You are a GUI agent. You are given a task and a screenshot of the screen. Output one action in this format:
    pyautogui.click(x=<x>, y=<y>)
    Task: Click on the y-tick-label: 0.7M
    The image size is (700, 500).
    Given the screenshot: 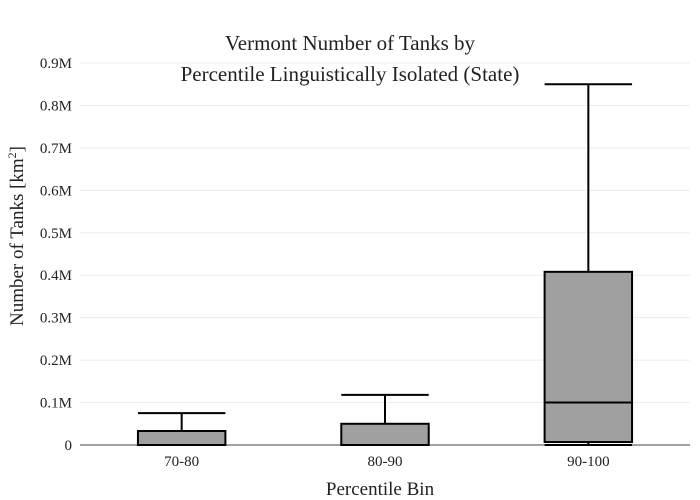 What is the action you would take?
    pyautogui.click(x=56, y=149)
    